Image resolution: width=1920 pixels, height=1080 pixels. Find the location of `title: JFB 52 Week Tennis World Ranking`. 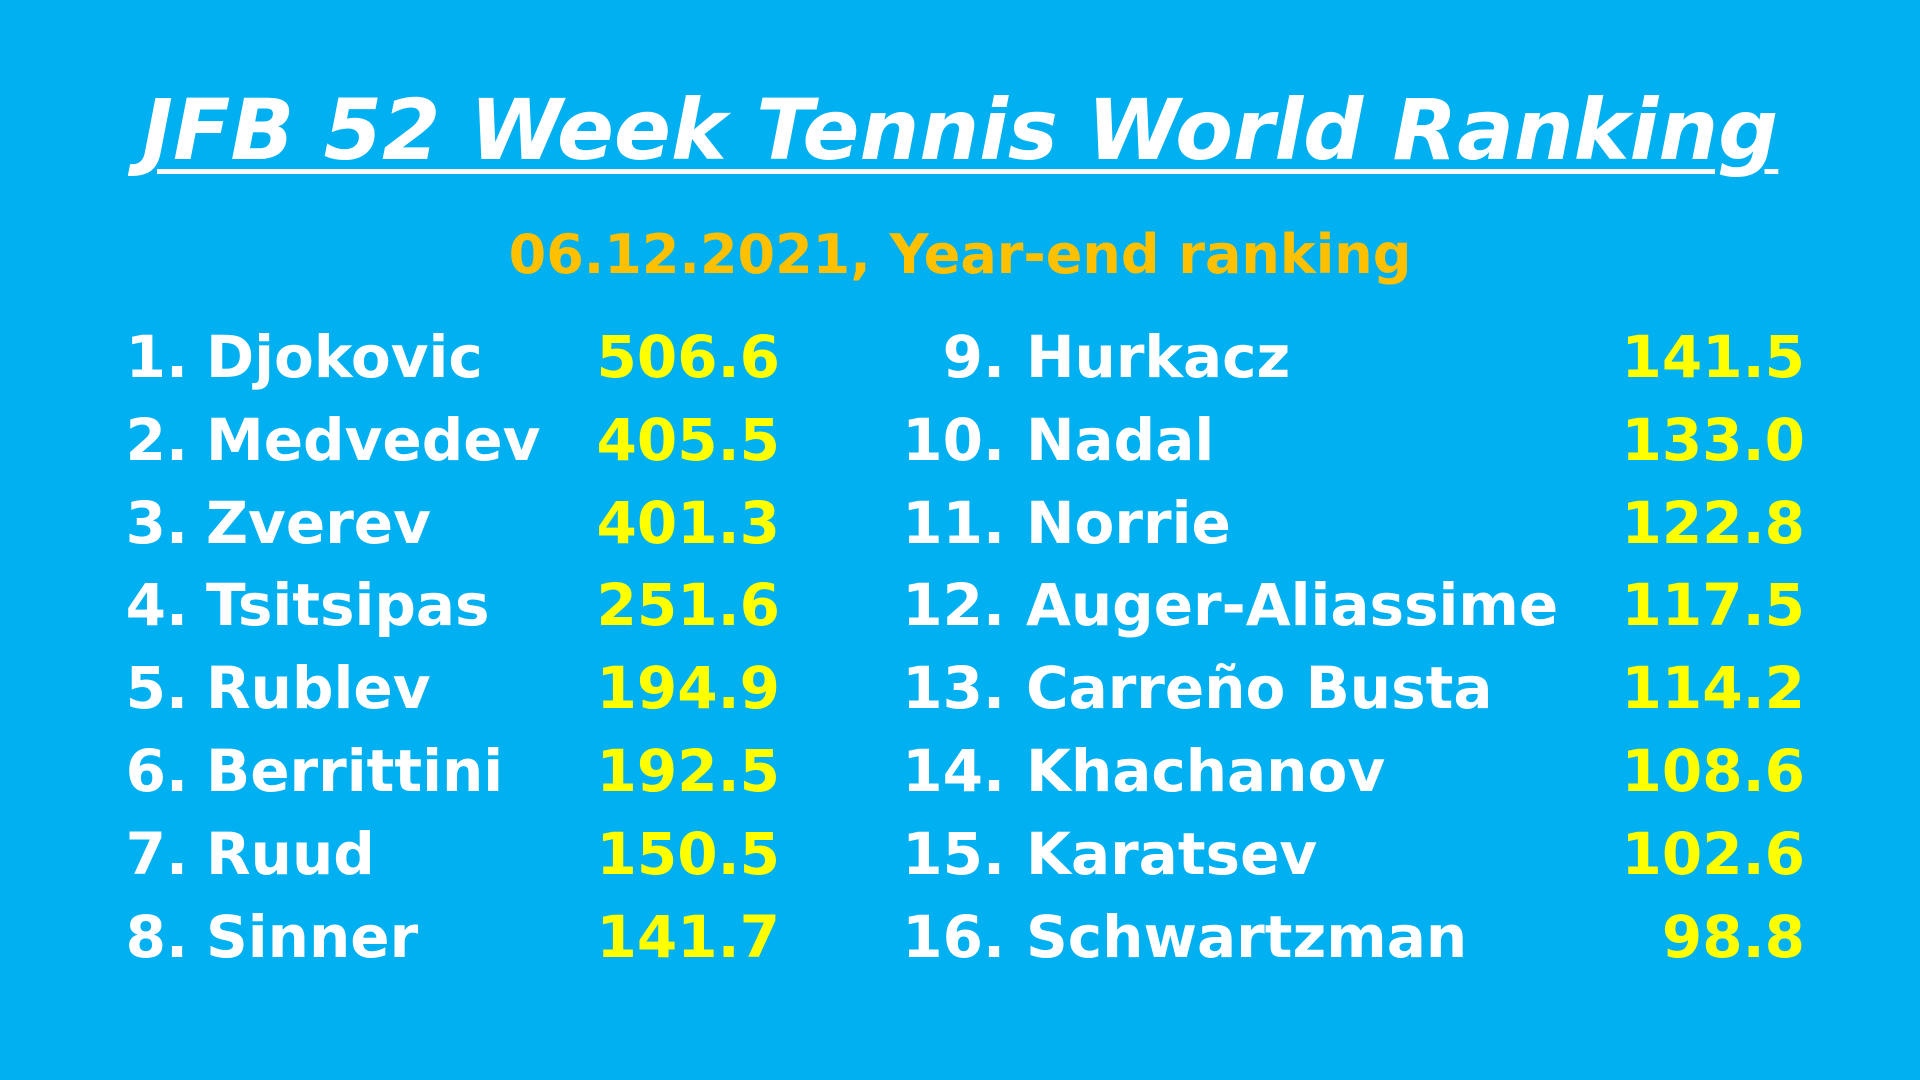

title: JFB 52 Week Tennis World Ranking is located at coordinates (960, 130).